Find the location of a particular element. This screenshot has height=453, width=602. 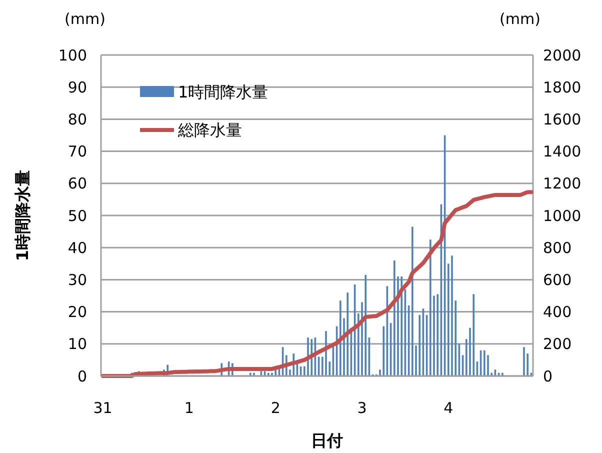

y-tick-label: 100 is located at coordinates (72, 55).